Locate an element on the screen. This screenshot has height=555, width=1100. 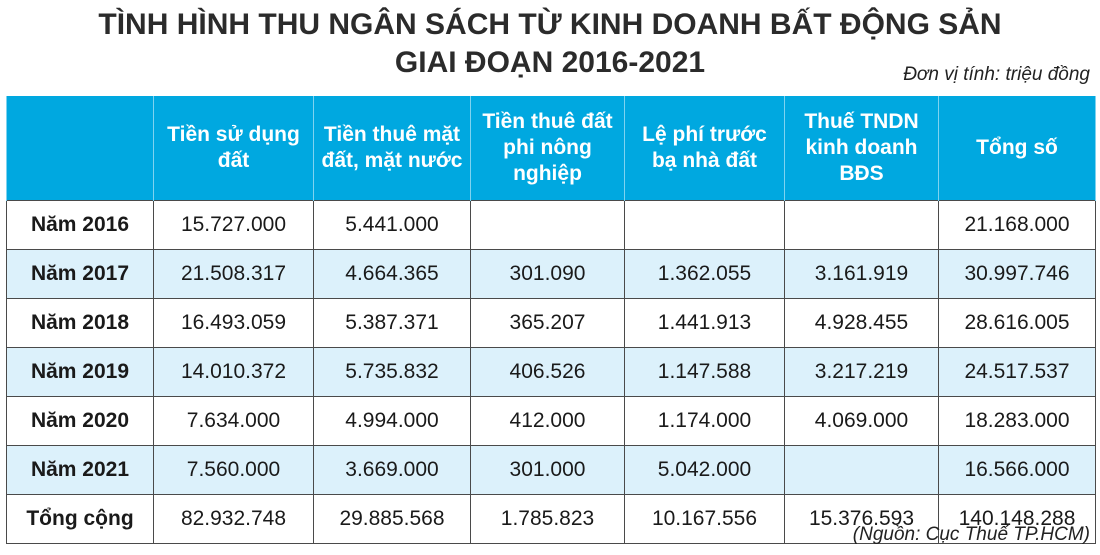
header-cell-registration-fee: Lệ phí trước bạ nhà đất is located at coordinates (704, 148).